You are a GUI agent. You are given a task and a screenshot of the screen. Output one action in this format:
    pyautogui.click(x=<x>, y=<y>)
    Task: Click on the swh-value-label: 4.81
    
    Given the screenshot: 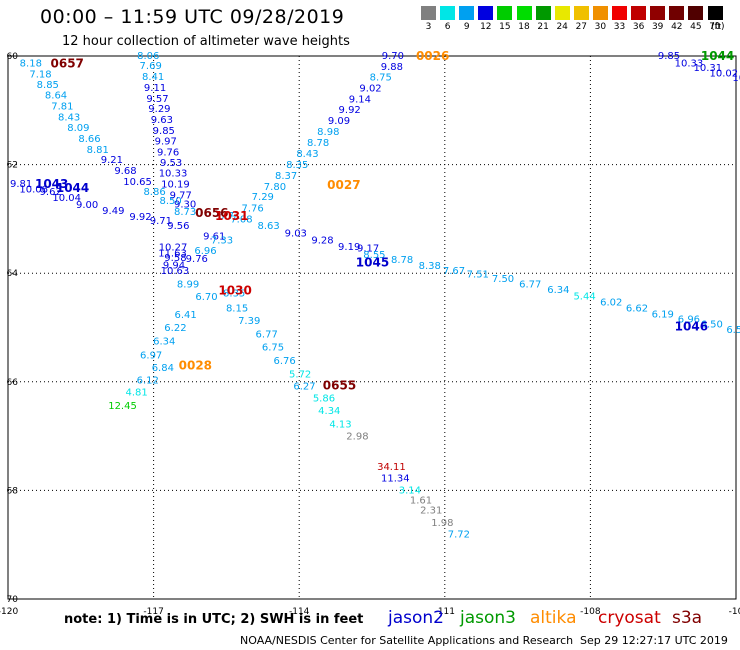 What is the action you would take?
    pyautogui.click(x=136, y=393)
    